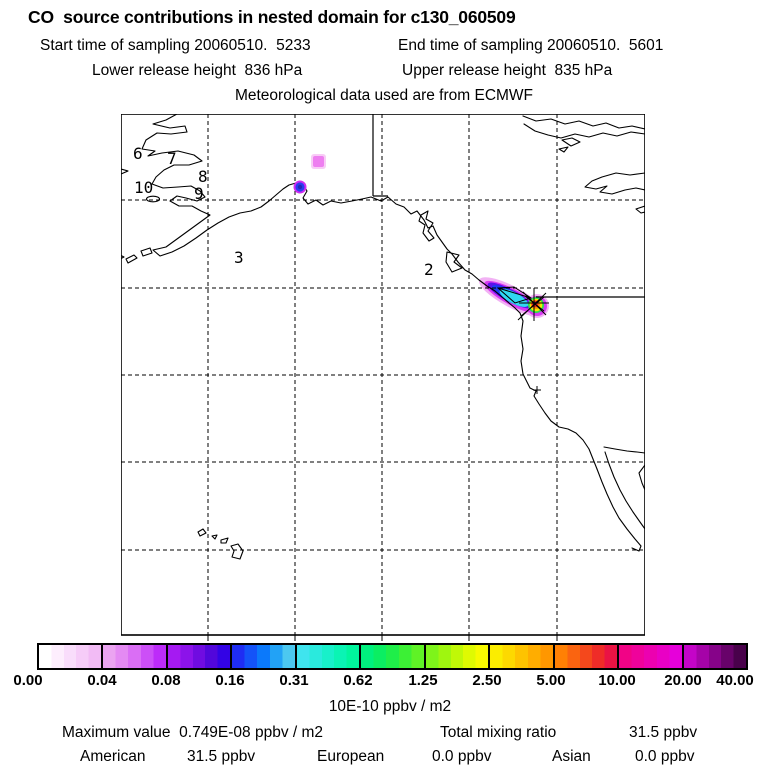 Image resolution: width=768 pixels, height=768 pixels. What do you see at coordinates (423, 680) in the screenshot?
I see `colorbar-tick-label: 1.25` at bounding box center [423, 680].